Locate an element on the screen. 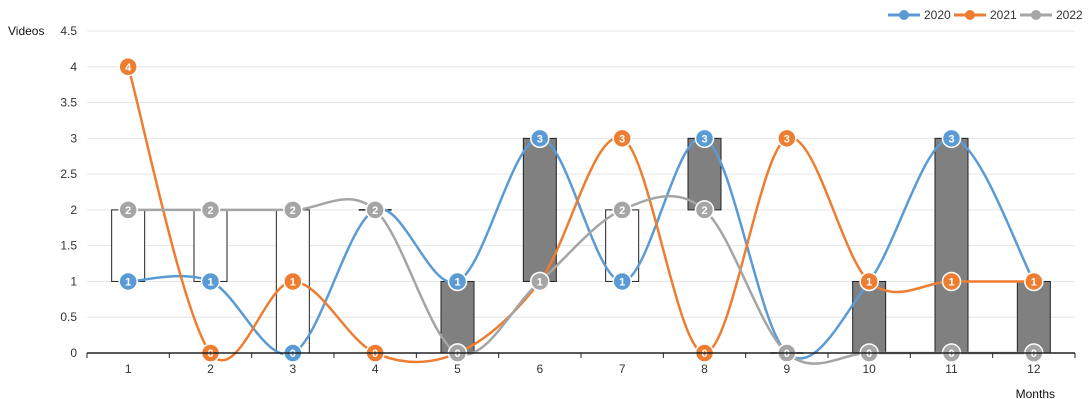  y-tick-label: 2 is located at coordinates (73, 210).